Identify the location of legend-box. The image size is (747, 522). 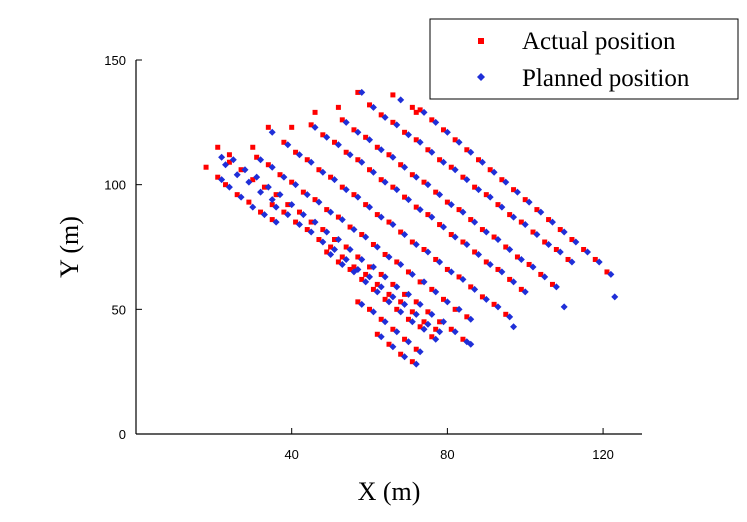
(584, 59).